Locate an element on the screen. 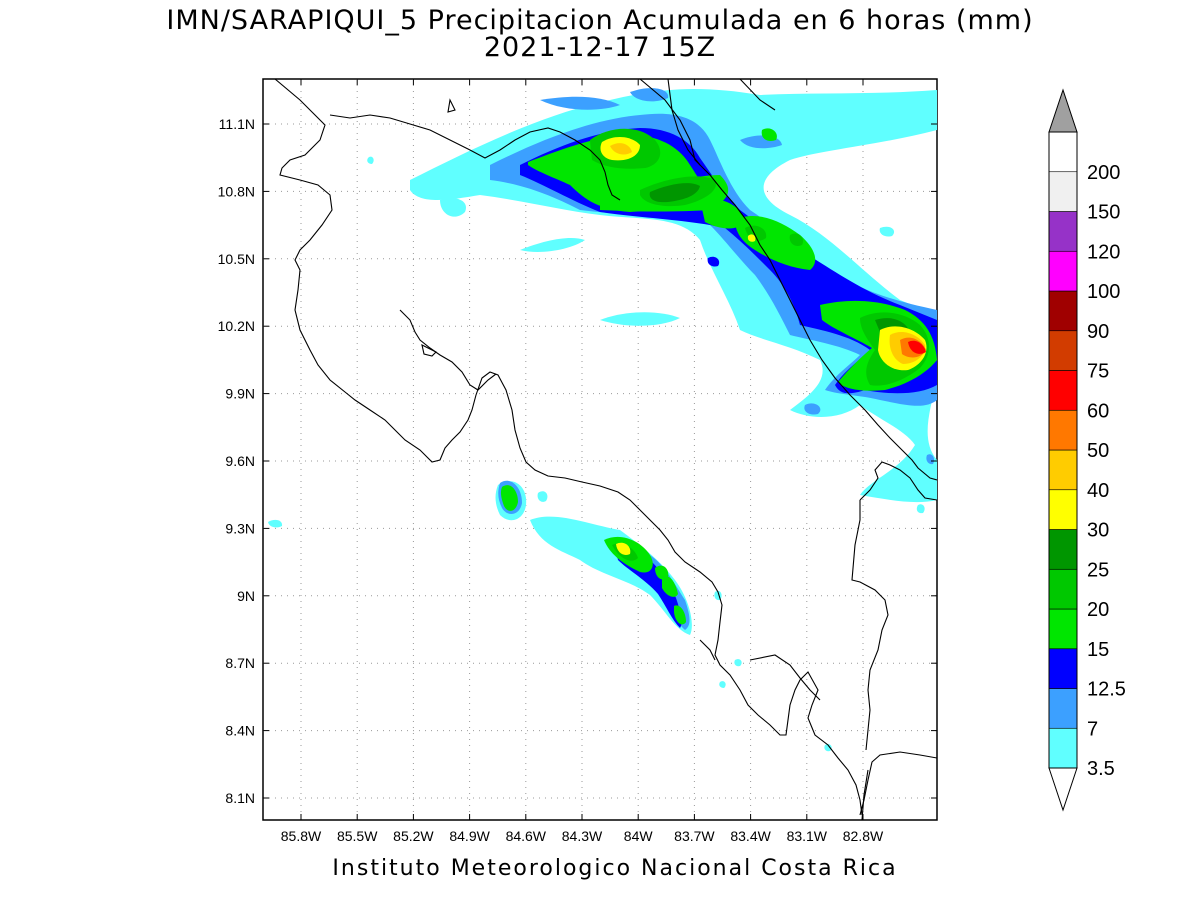 The height and width of the screenshot is (900, 1200). lat-tick-label: 8.1N is located at coordinates (240, 798).